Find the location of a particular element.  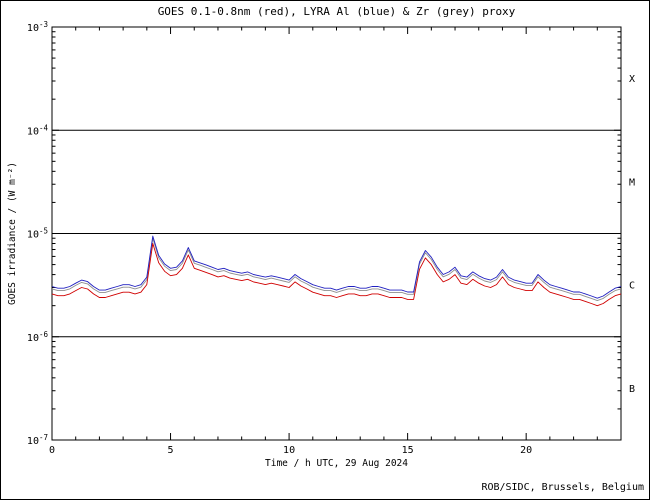

flare-class-label-c: C is located at coordinates (632, 286).